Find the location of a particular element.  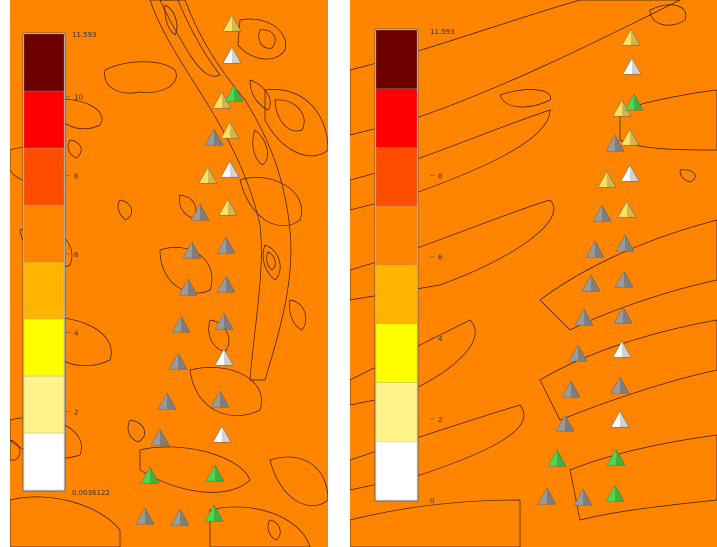

left-legend-min-label: 0.0036122 is located at coordinates (91, 493).